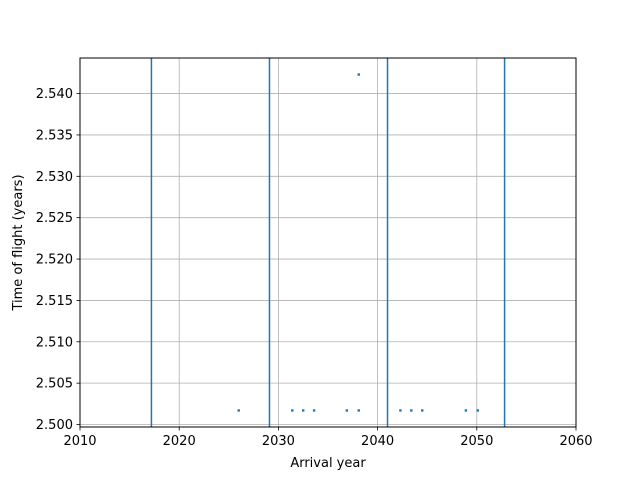 This screenshot has height=480, width=640. Describe the element at coordinates (54, 218) in the screenshot. I see `y-tick-label: 2.525` at that location.